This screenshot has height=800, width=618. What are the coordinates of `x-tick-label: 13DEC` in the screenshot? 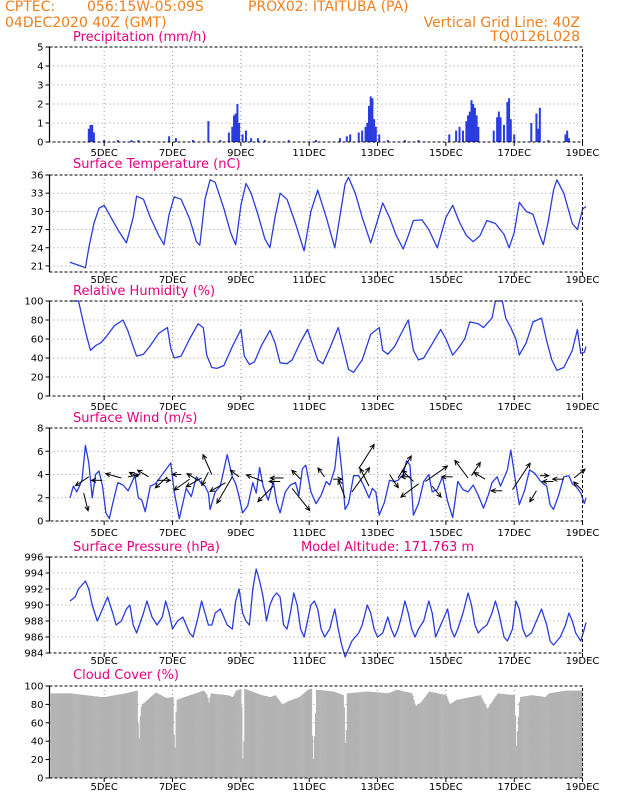 It's located at (378, 153).